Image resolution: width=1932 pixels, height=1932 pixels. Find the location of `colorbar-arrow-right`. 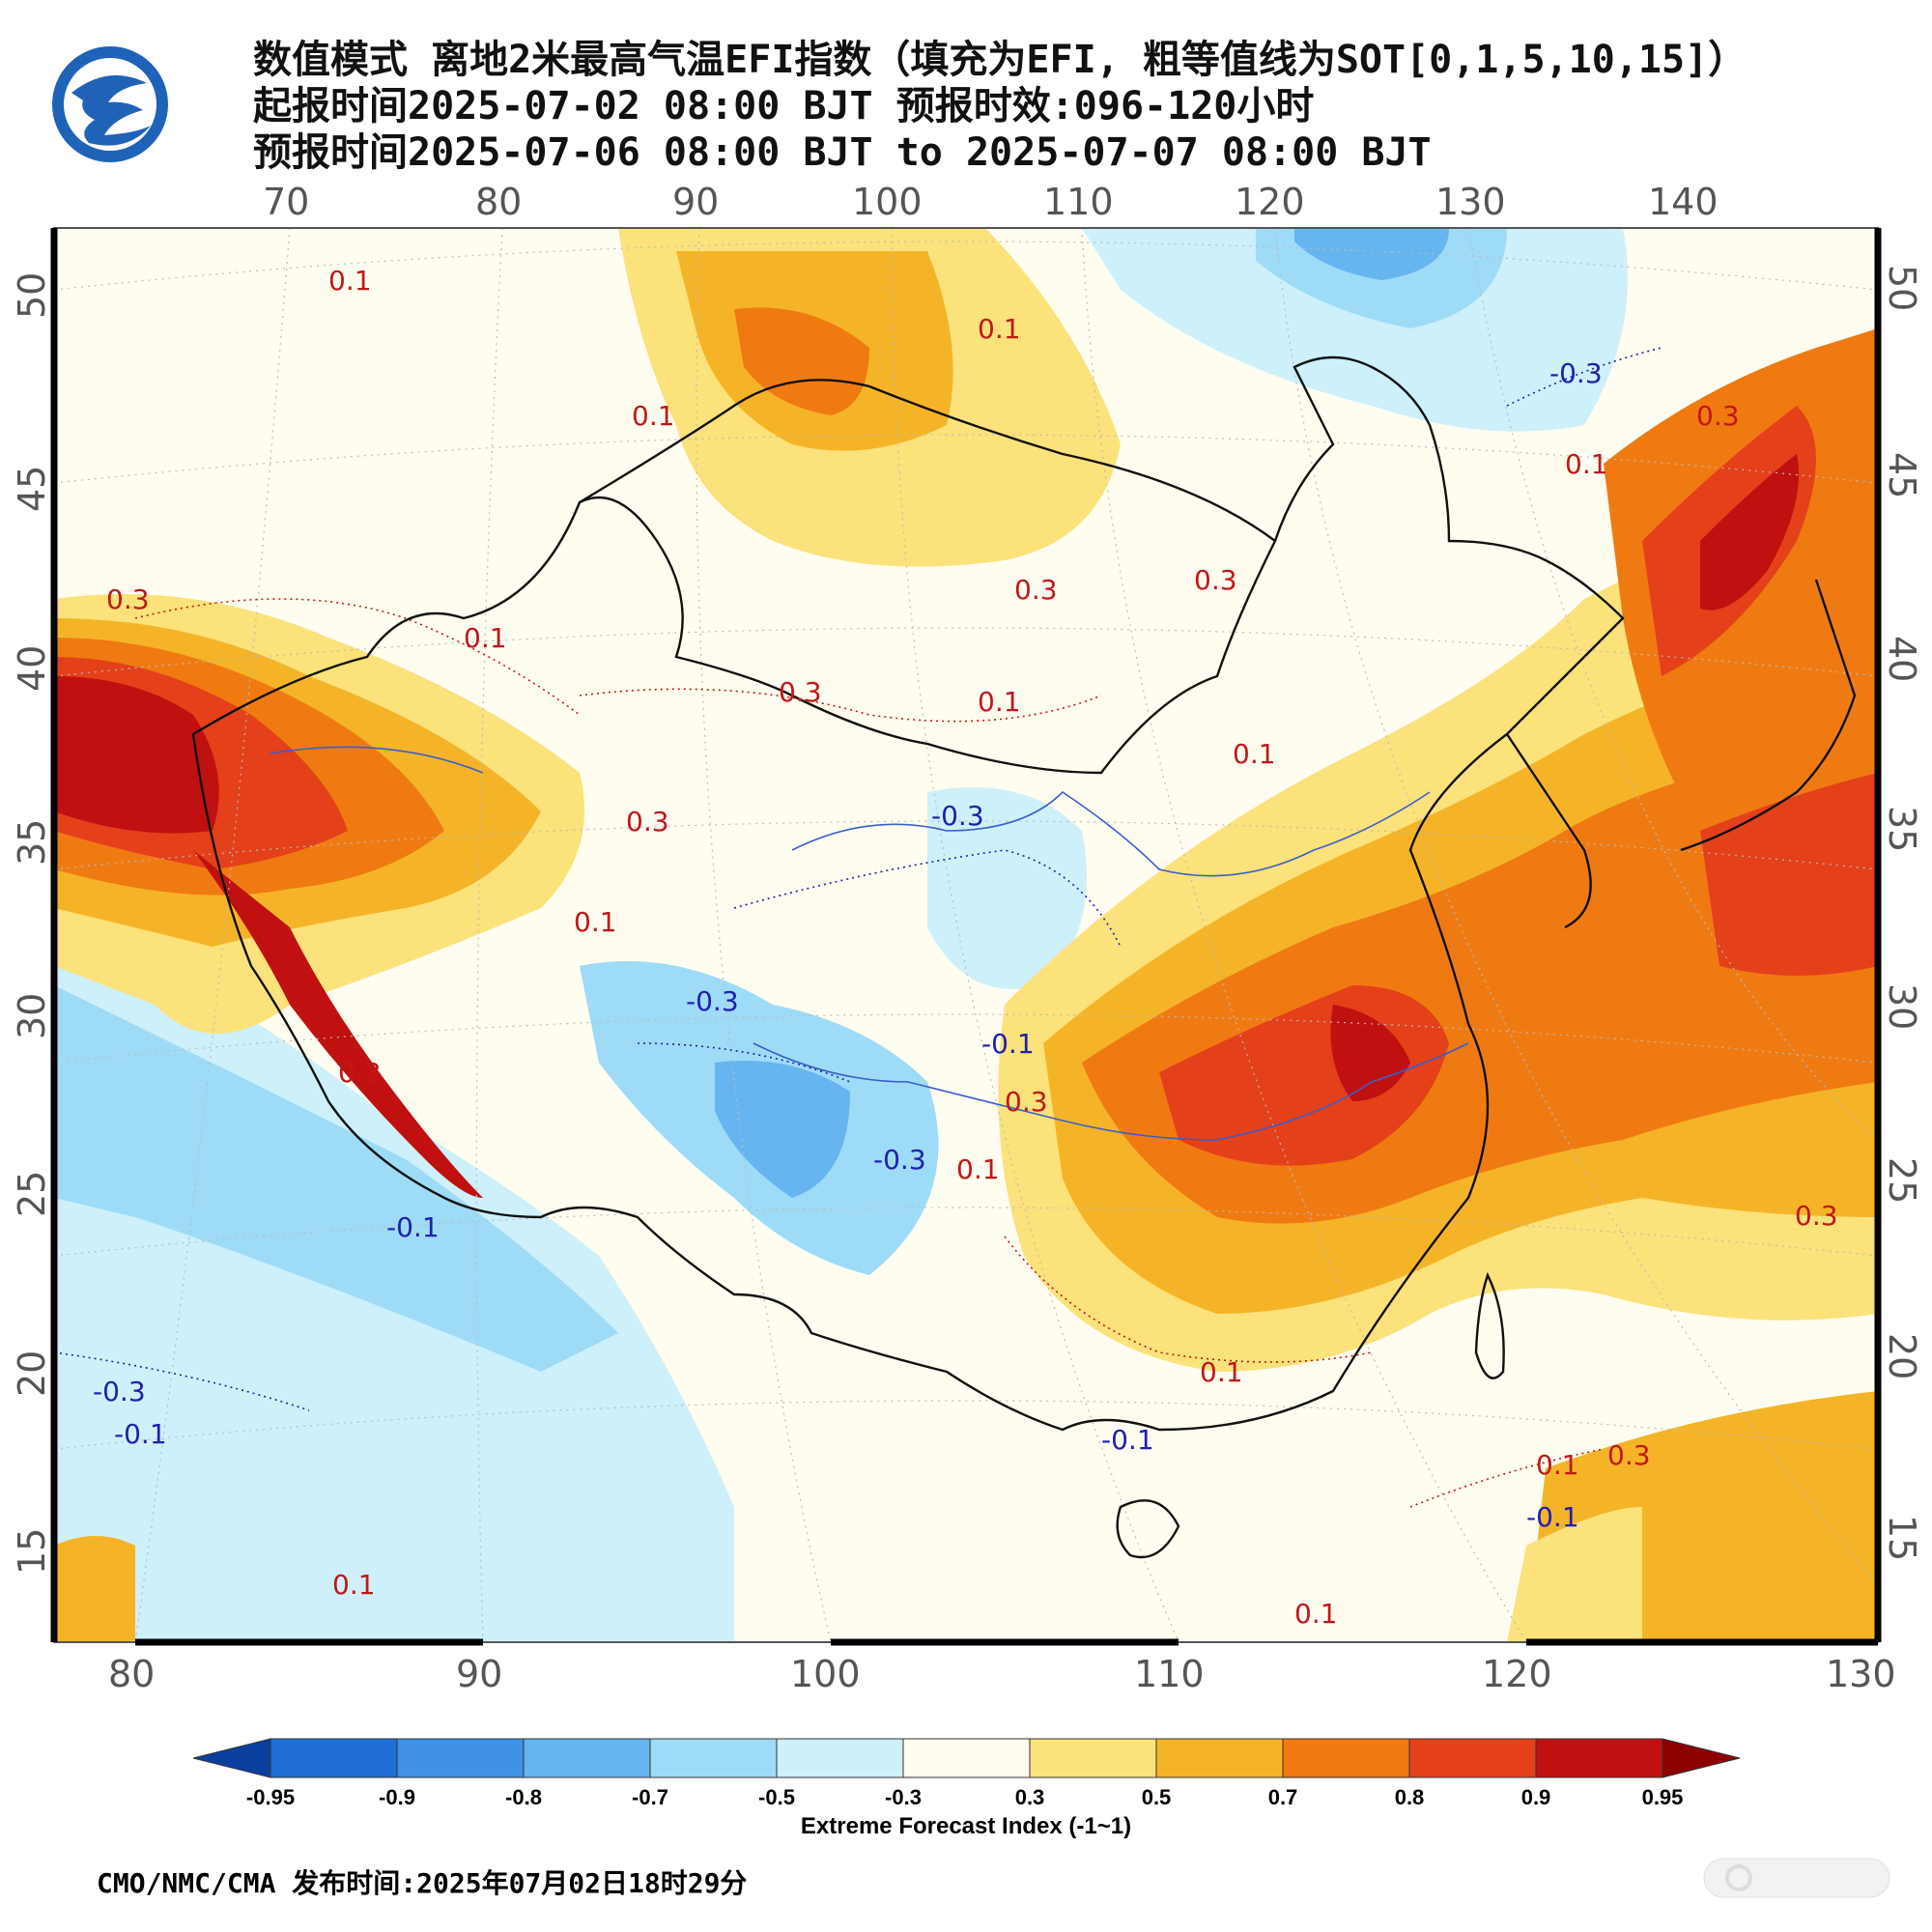

colorbar-arrow-right is located at coordinates (1701, 1758).